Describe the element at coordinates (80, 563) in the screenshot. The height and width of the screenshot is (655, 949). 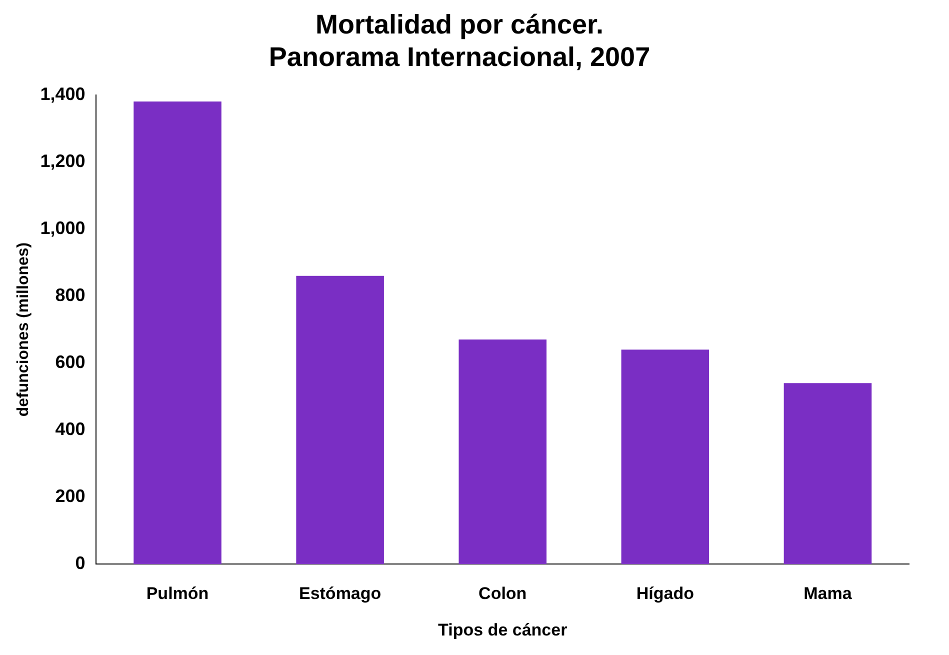
I see `y-tick-label: 0` at that location.